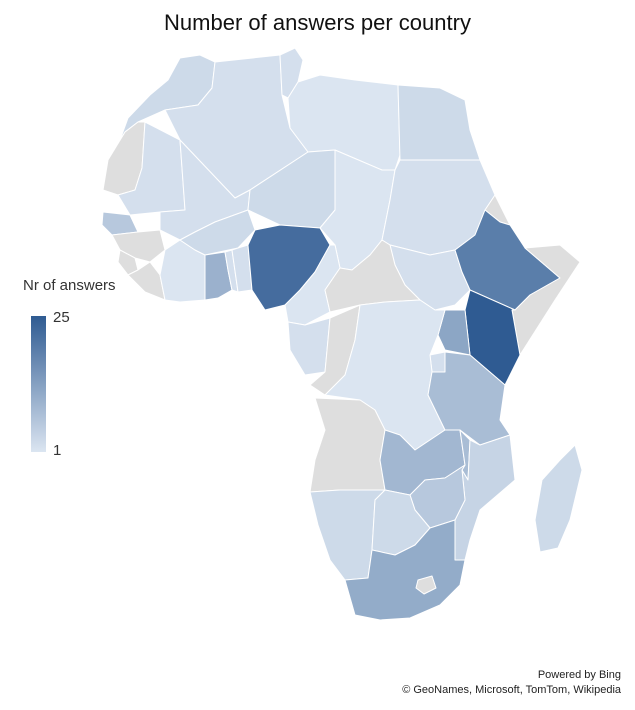 This screenshot has width=635, height=710. What do you see at coordinates (309, 346) in the screenshot?
I see `country-gabon` at bounding box center [309, 346].